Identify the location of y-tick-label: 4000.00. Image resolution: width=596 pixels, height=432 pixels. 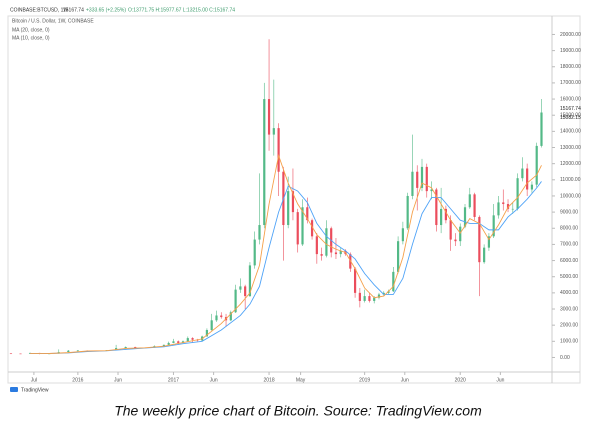
(569, 293).